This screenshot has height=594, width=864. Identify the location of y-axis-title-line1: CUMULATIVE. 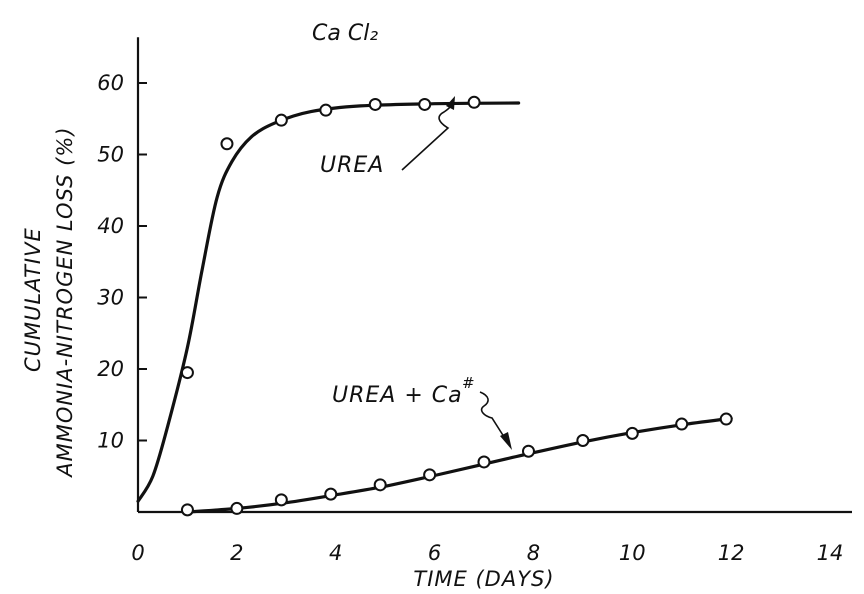
(33, 299).